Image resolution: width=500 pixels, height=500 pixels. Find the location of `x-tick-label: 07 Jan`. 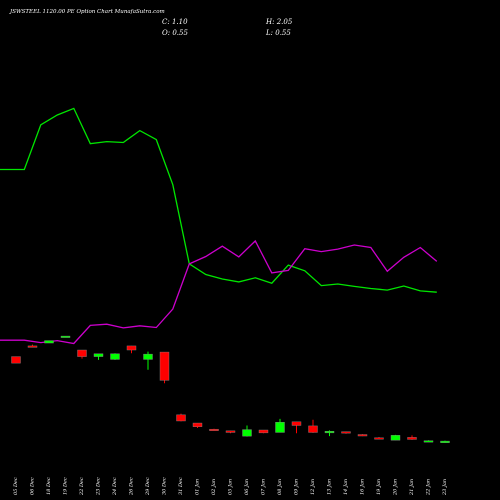

x-tick-label: 07 Jan is located at coordinates (264, 487).